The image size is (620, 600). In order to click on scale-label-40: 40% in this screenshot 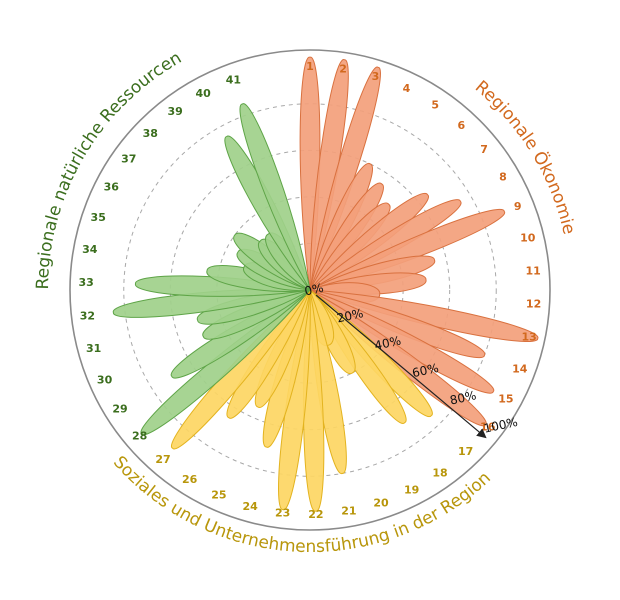, I will do `click(387, 343)`.